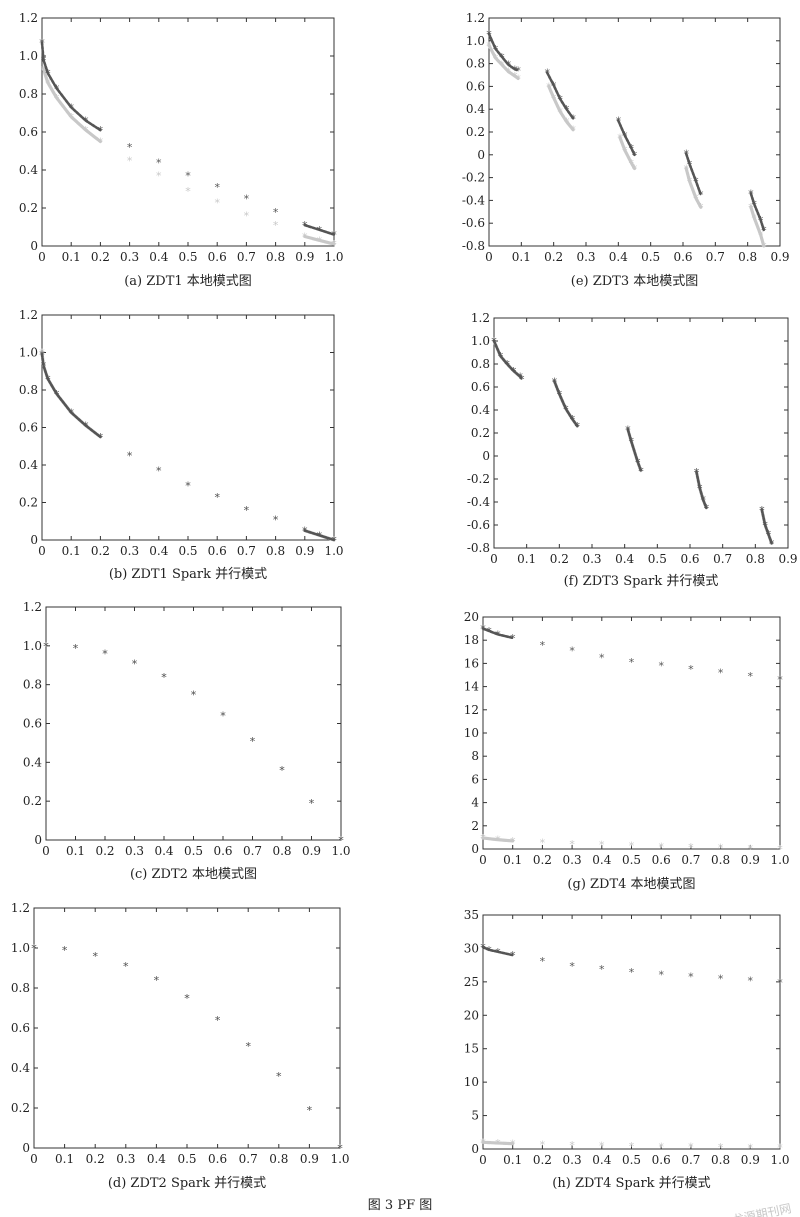 This screenshot has height=1217, width=800. I want to click on series-light: ***********************, so click(626, 146).